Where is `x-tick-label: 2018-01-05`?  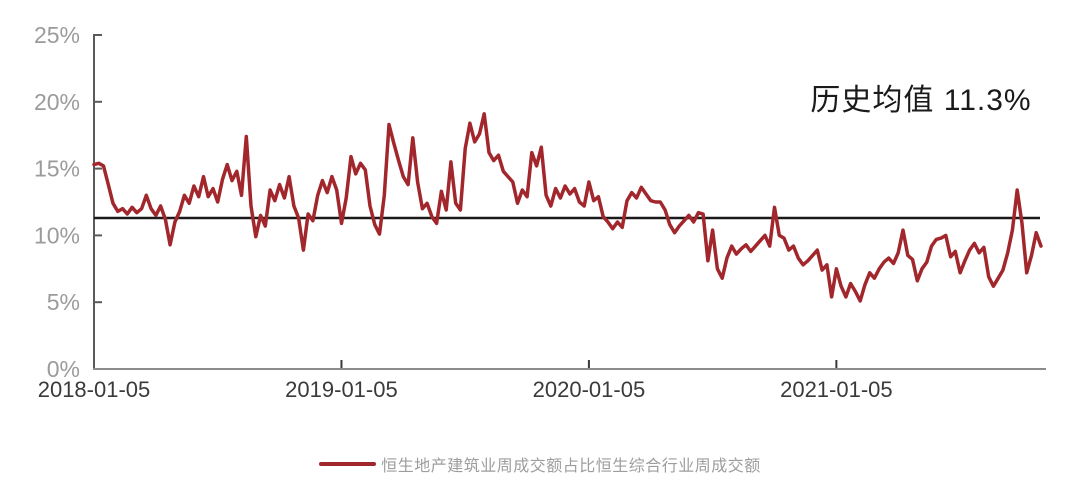 x-tick-label: 2018-01-05 is located at coordinates (94, 389).